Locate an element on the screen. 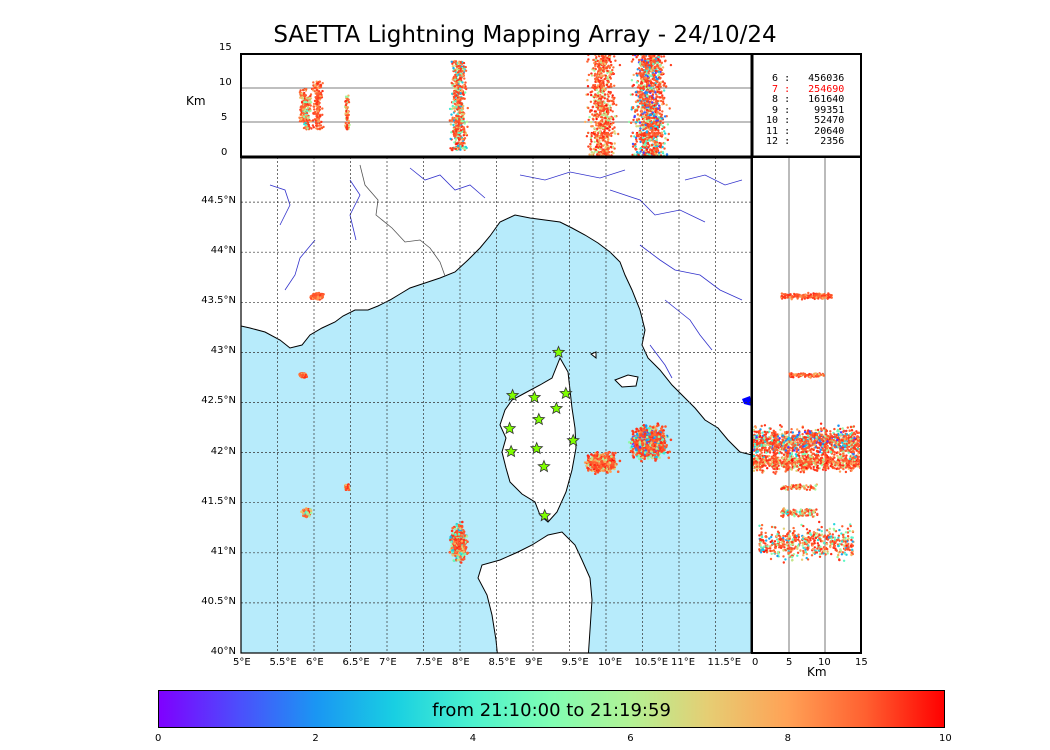 The height and width of the screenshot is (750, 1050). station-star-icon is located at coordinates (566, 393).